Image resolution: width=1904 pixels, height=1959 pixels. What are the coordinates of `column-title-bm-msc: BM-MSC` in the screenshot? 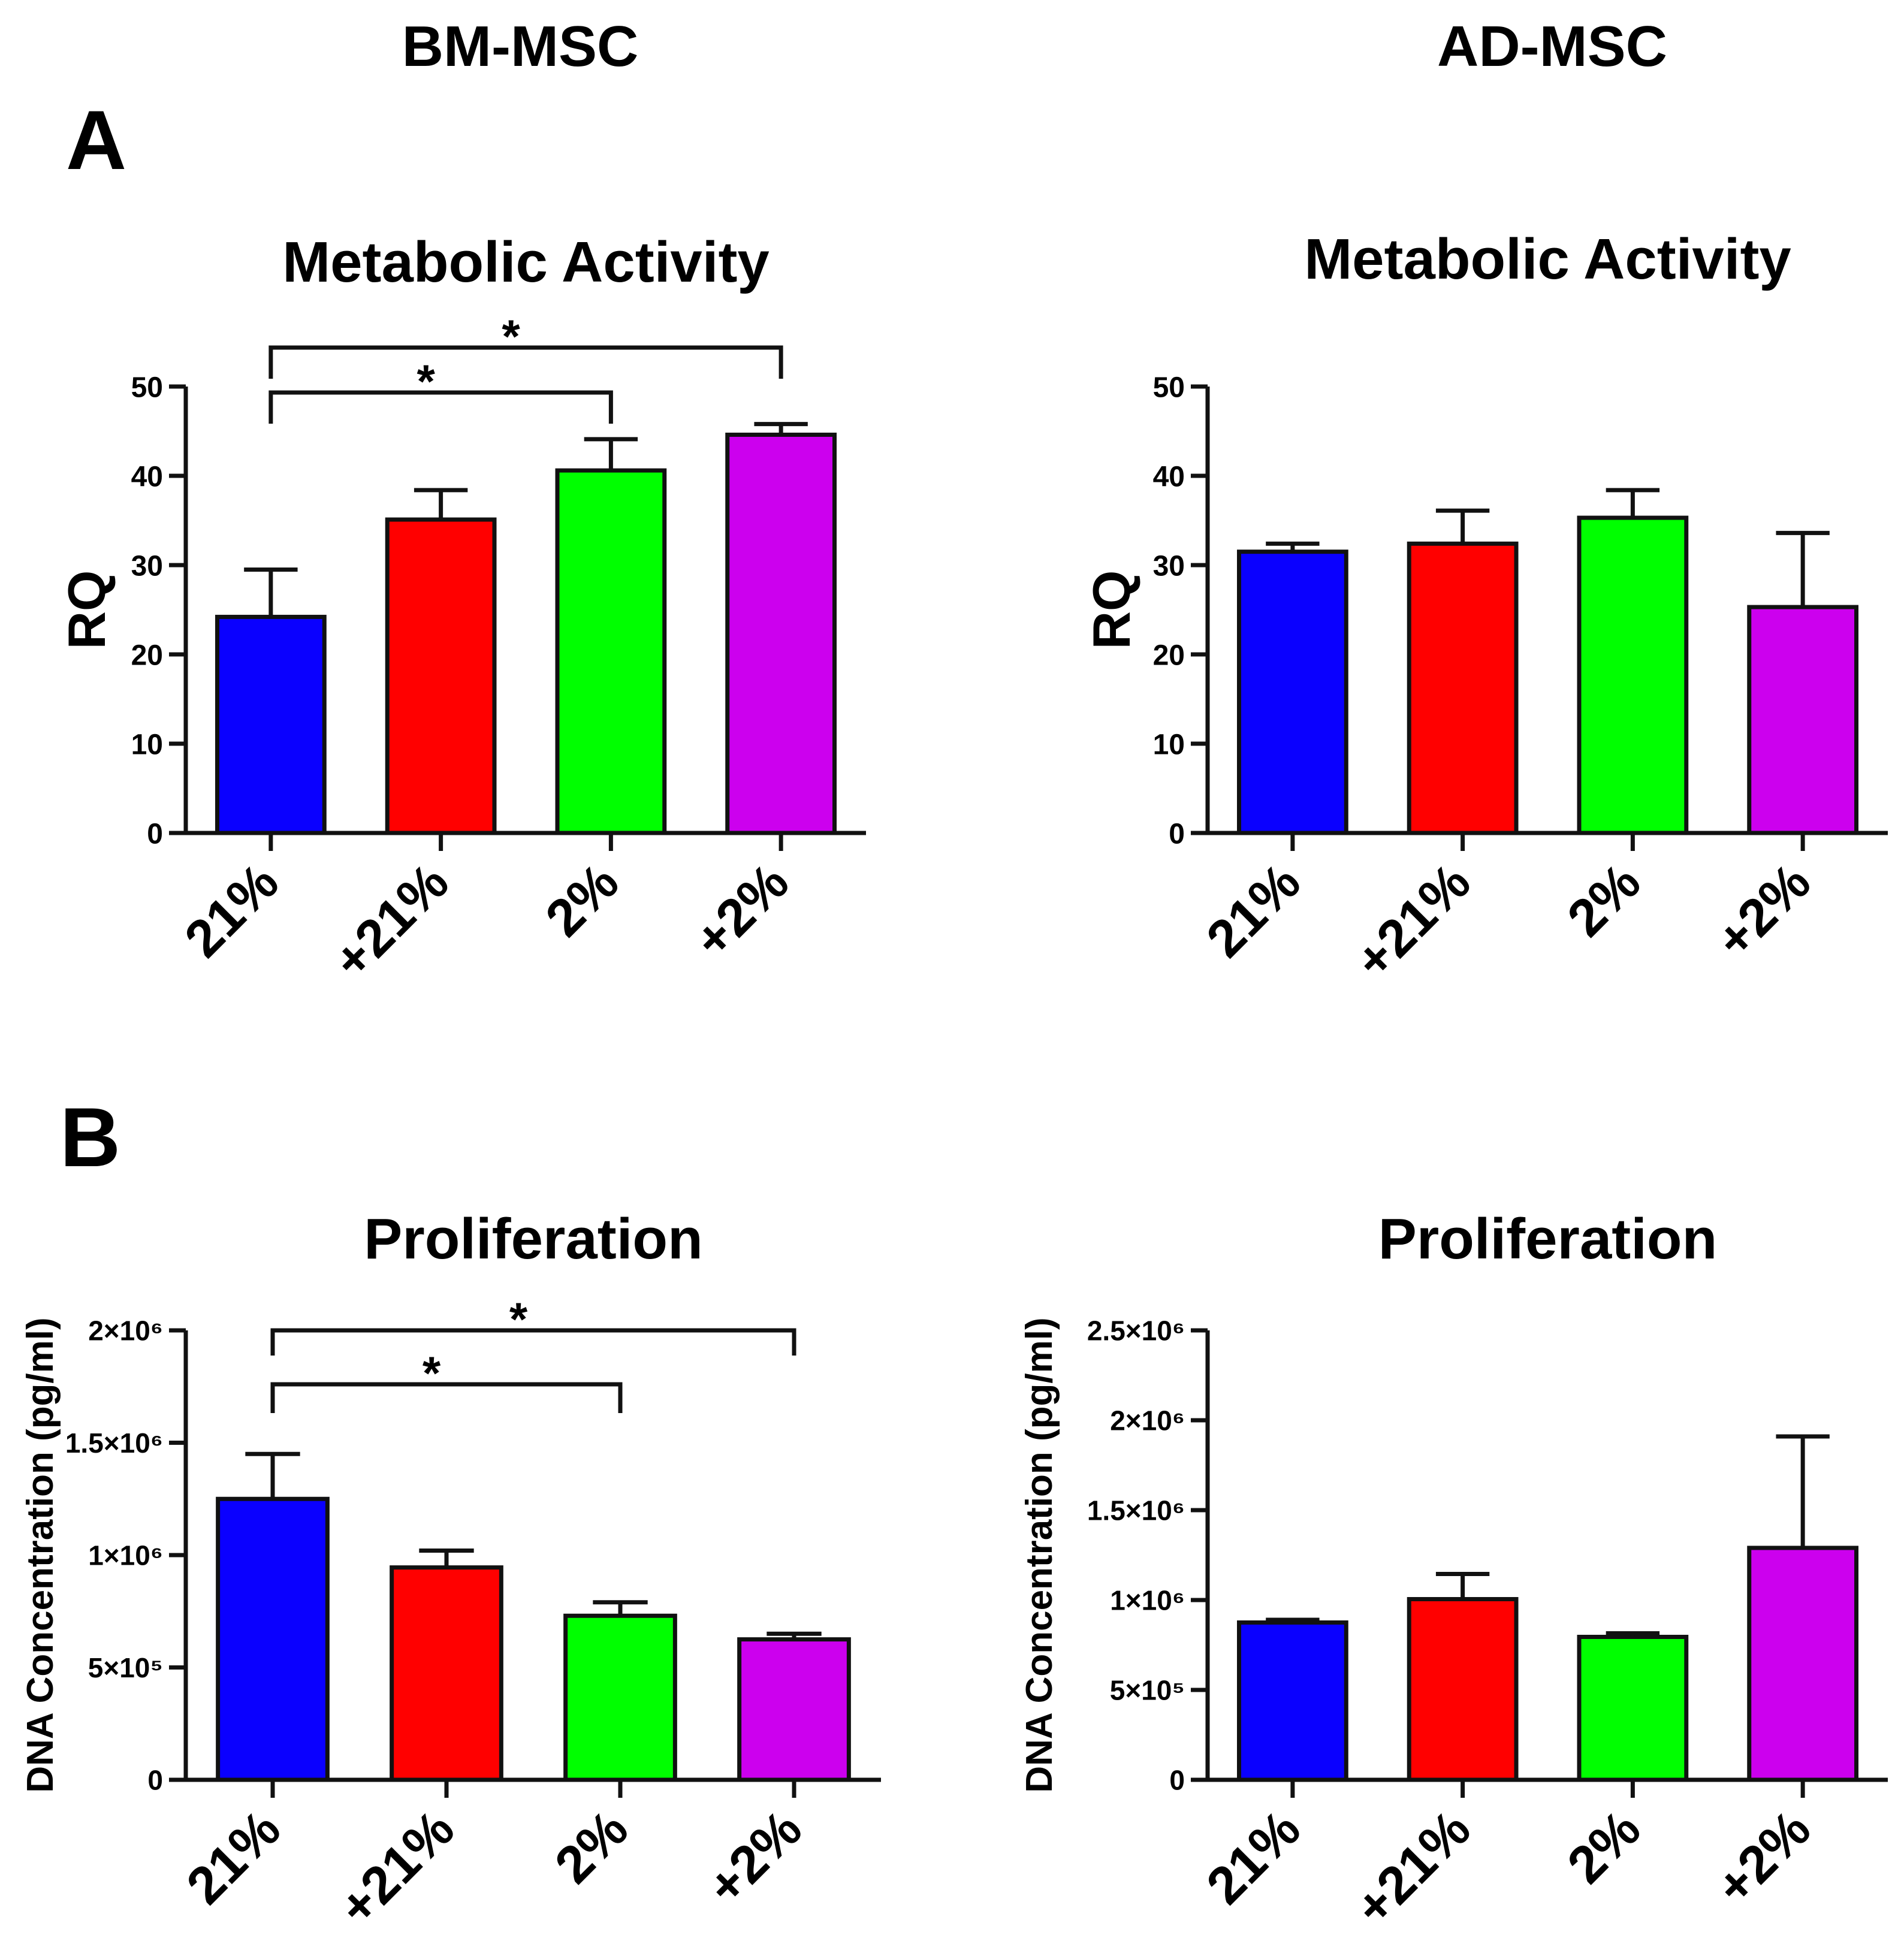 It's located at (520, 46).